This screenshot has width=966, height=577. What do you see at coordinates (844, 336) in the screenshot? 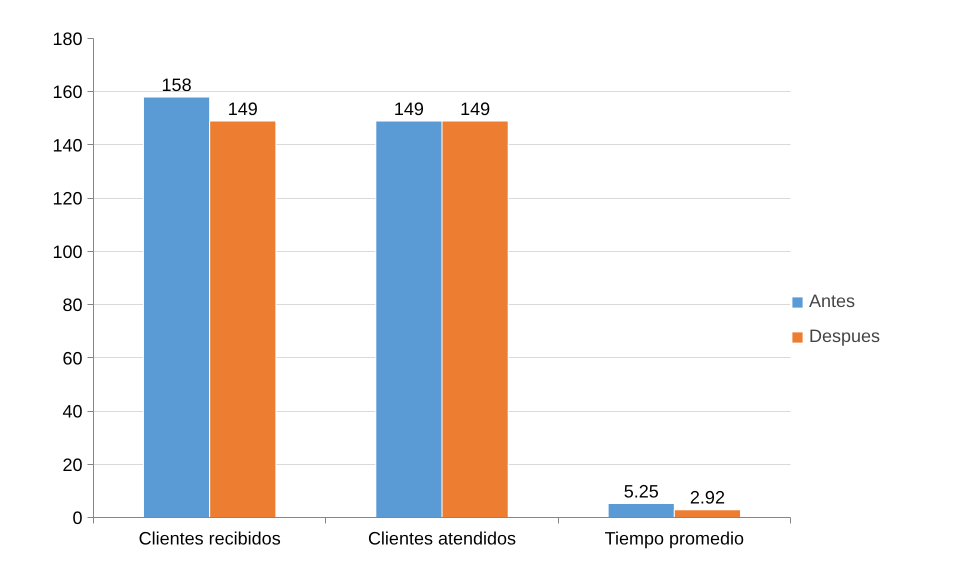
I see `legend-label: Despues` at bounding box center [844, 336].